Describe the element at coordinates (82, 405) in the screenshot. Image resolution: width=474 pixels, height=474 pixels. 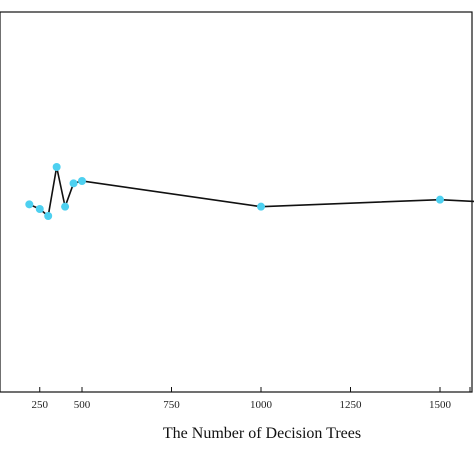
I see `x-tick-label: 500` at that location.